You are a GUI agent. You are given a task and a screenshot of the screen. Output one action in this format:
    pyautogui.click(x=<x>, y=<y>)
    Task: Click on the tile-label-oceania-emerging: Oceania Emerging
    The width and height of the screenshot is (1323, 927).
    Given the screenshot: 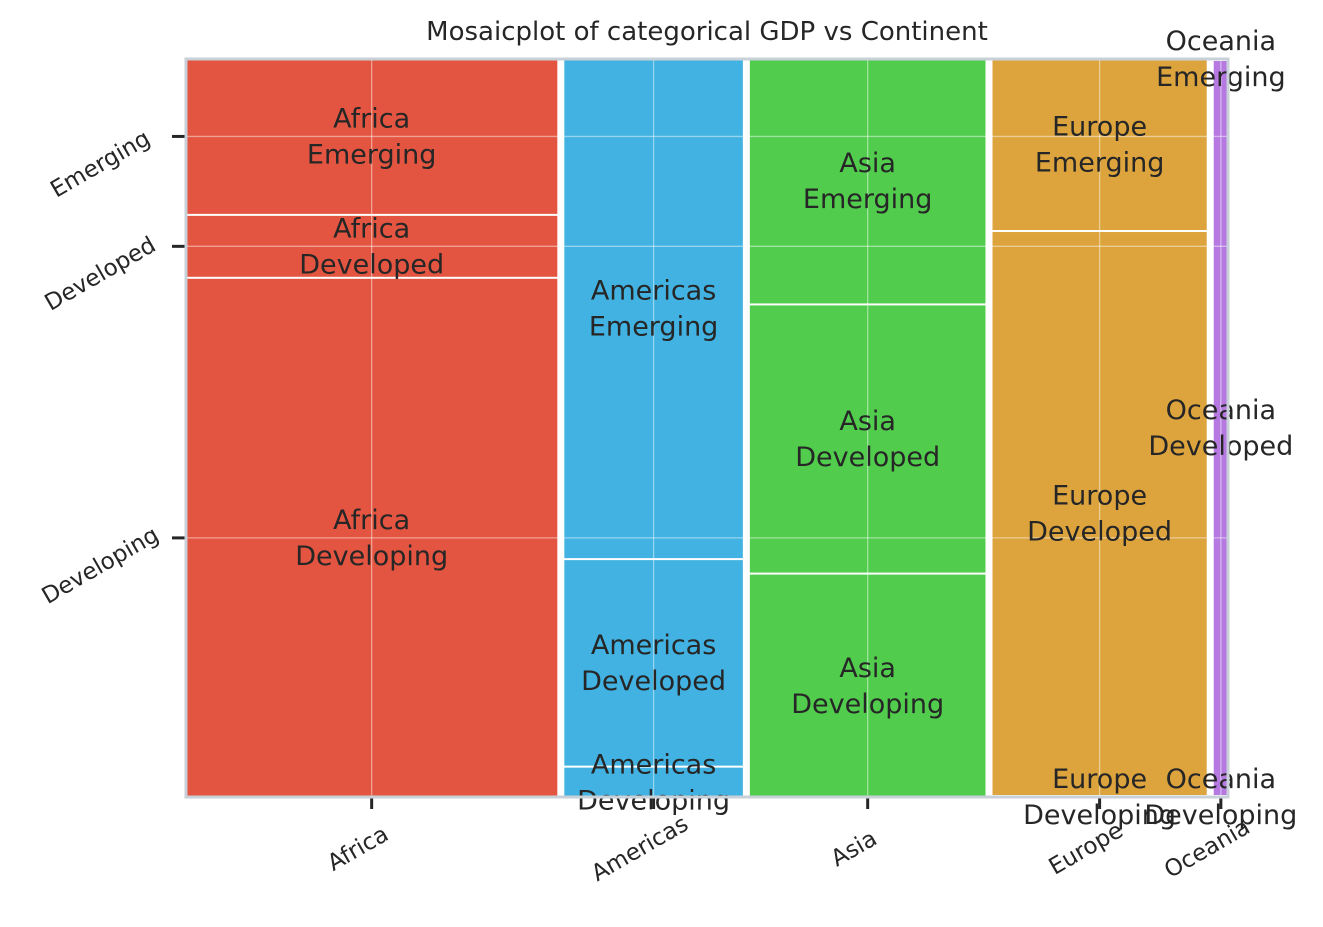 What is the action you would take?
    pyautogui.click(x=1221, y=59)
    